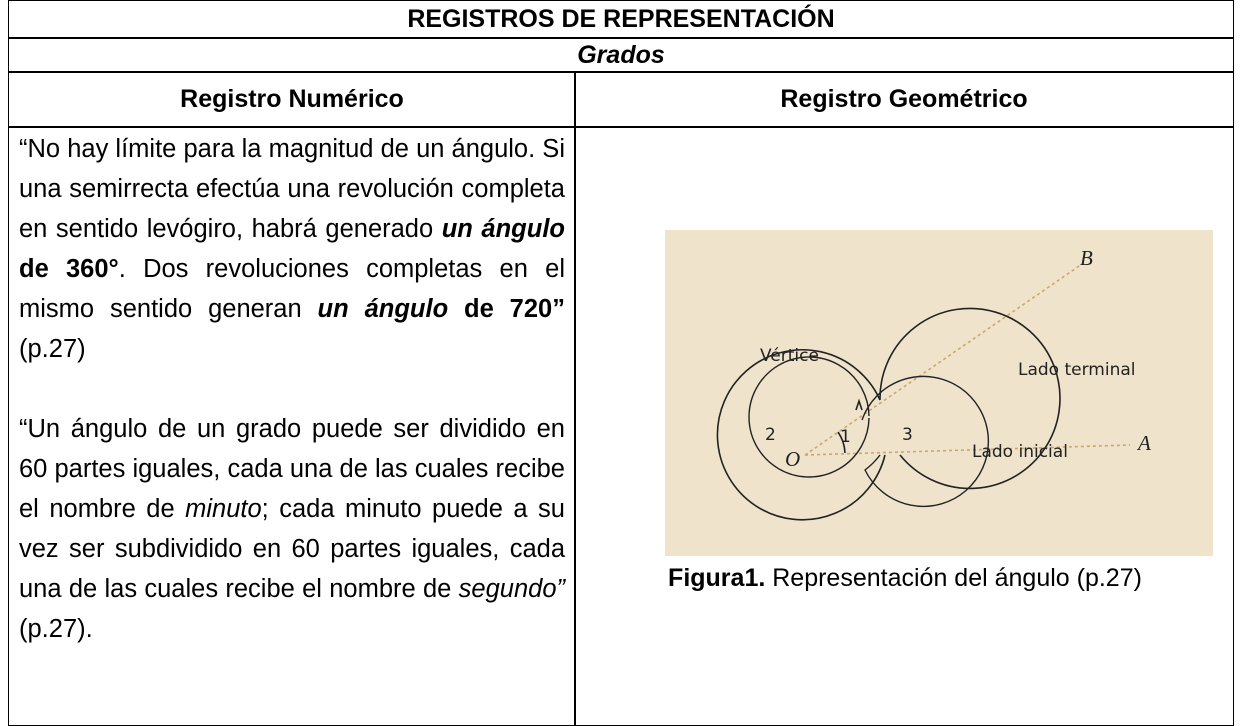 The height and width of the screenshot is (726, 1241). What do you see at coordinates (967, 450) in the screenshot?
I see `initial-side` at bounding box center [967, 450].